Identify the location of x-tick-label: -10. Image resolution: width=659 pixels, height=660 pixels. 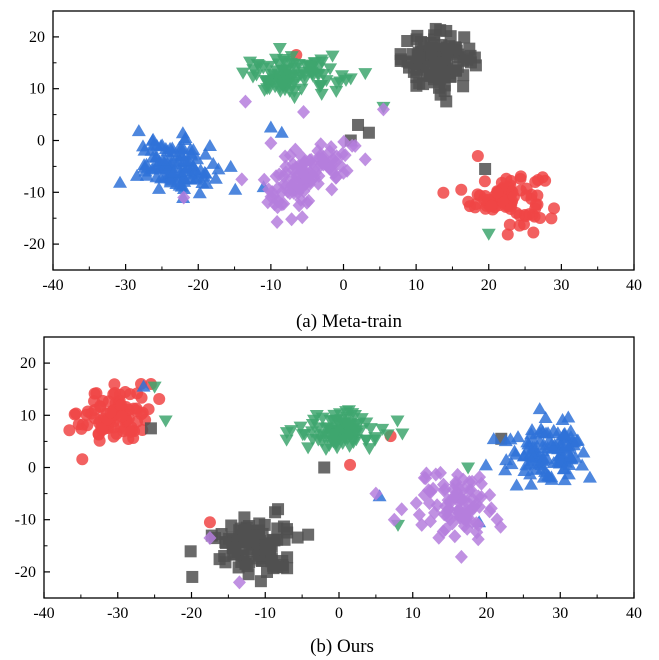
(265, 613).